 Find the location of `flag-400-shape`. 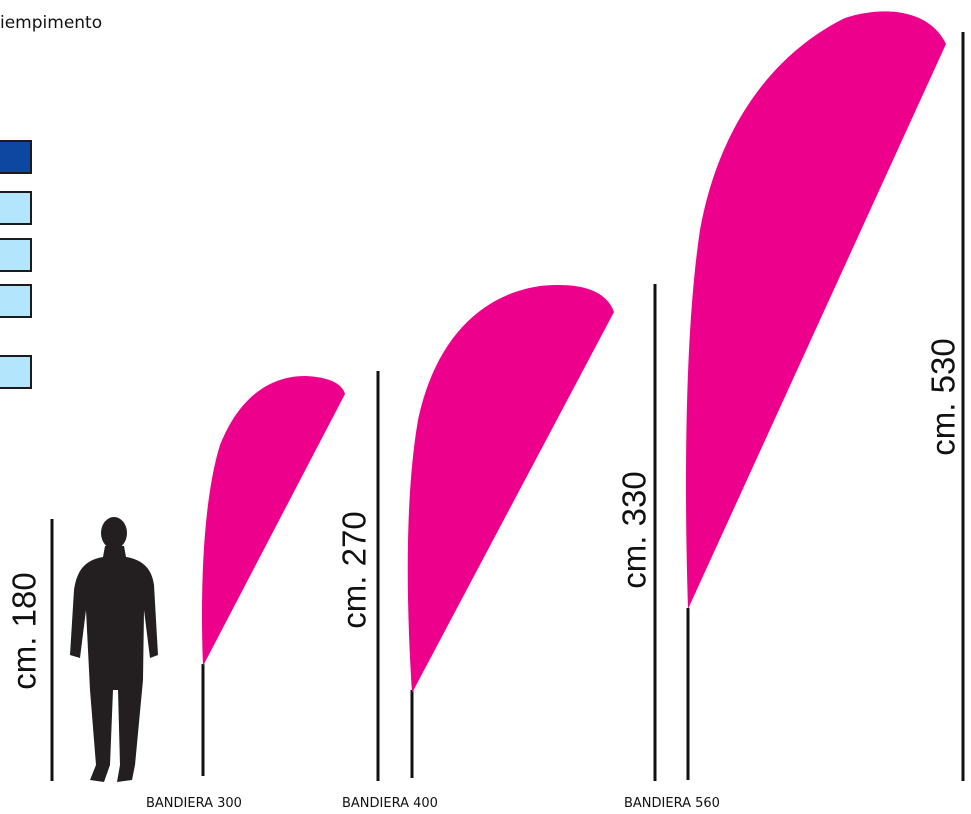

flag-400-shape is located at coordinates (510, 489).